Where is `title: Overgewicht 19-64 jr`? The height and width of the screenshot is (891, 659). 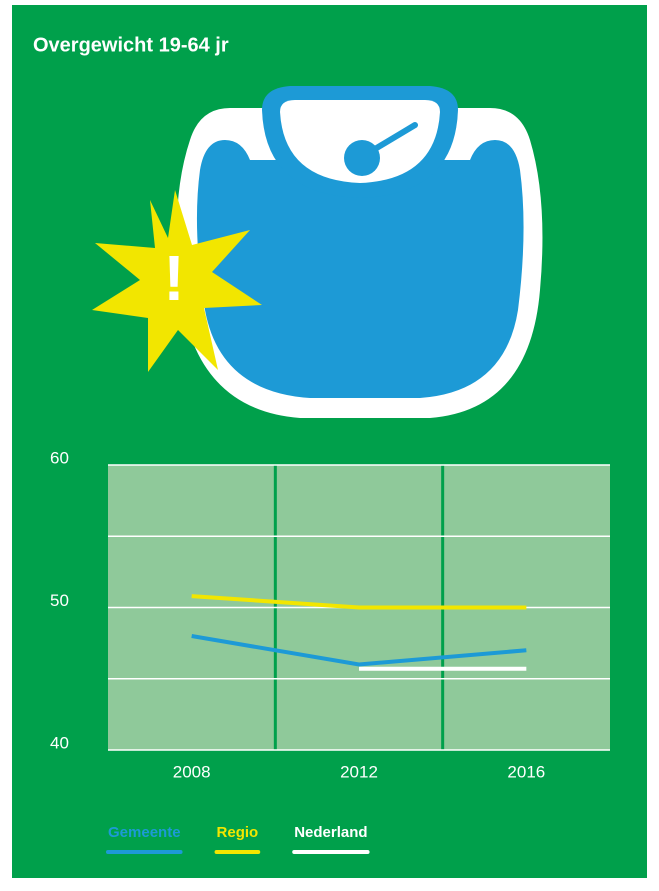 title: Overgewicht 19-64 jr is located at coordinates (131, 45).